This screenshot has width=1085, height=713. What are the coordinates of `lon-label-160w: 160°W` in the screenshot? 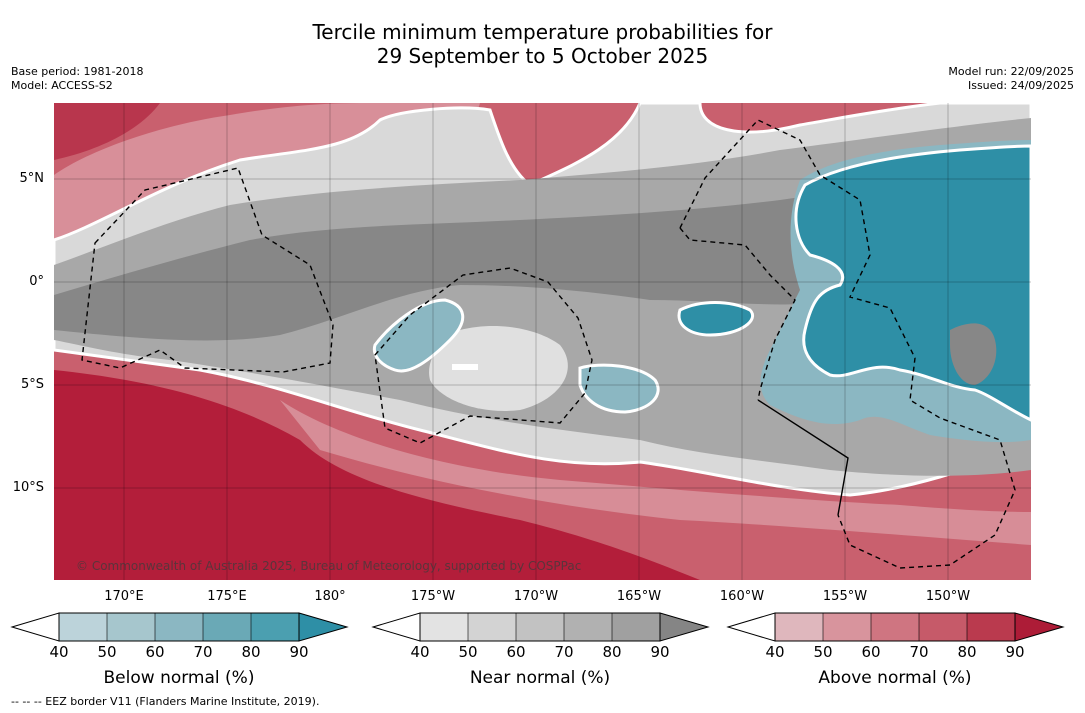 It's located at (742, 596).